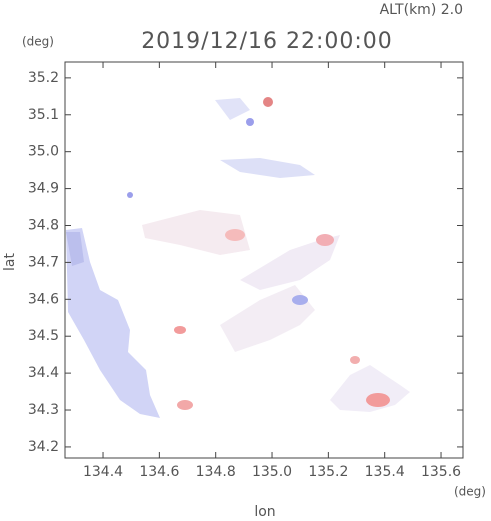 This screenshot has width=491, height=521. Describe the element at coordinates (10, 262) in the screenshot. I see `y-axis-label: lat` at that location.